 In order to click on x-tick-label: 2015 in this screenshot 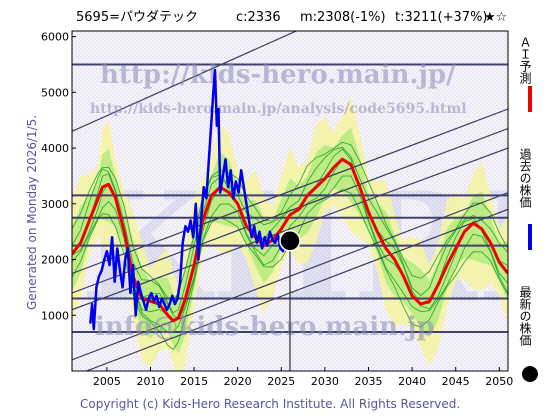, I will do `click(194, 381)`.